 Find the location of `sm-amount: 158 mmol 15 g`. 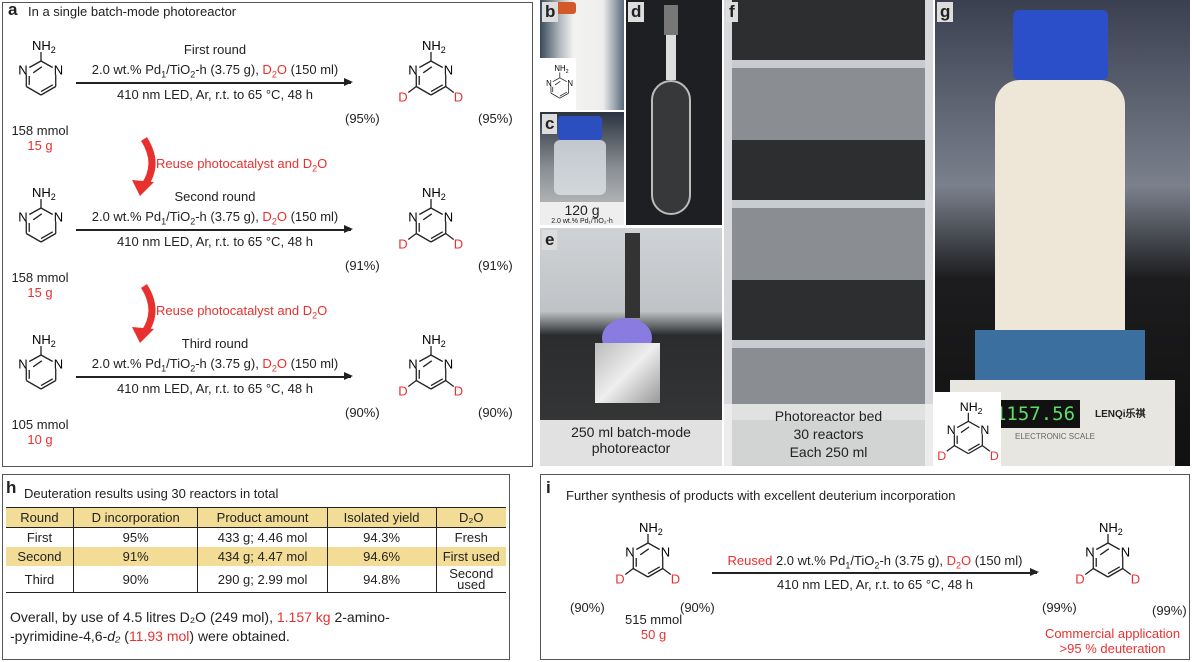

sm-amount: 158 mmol 15 g is located at coordinates (40, 285).